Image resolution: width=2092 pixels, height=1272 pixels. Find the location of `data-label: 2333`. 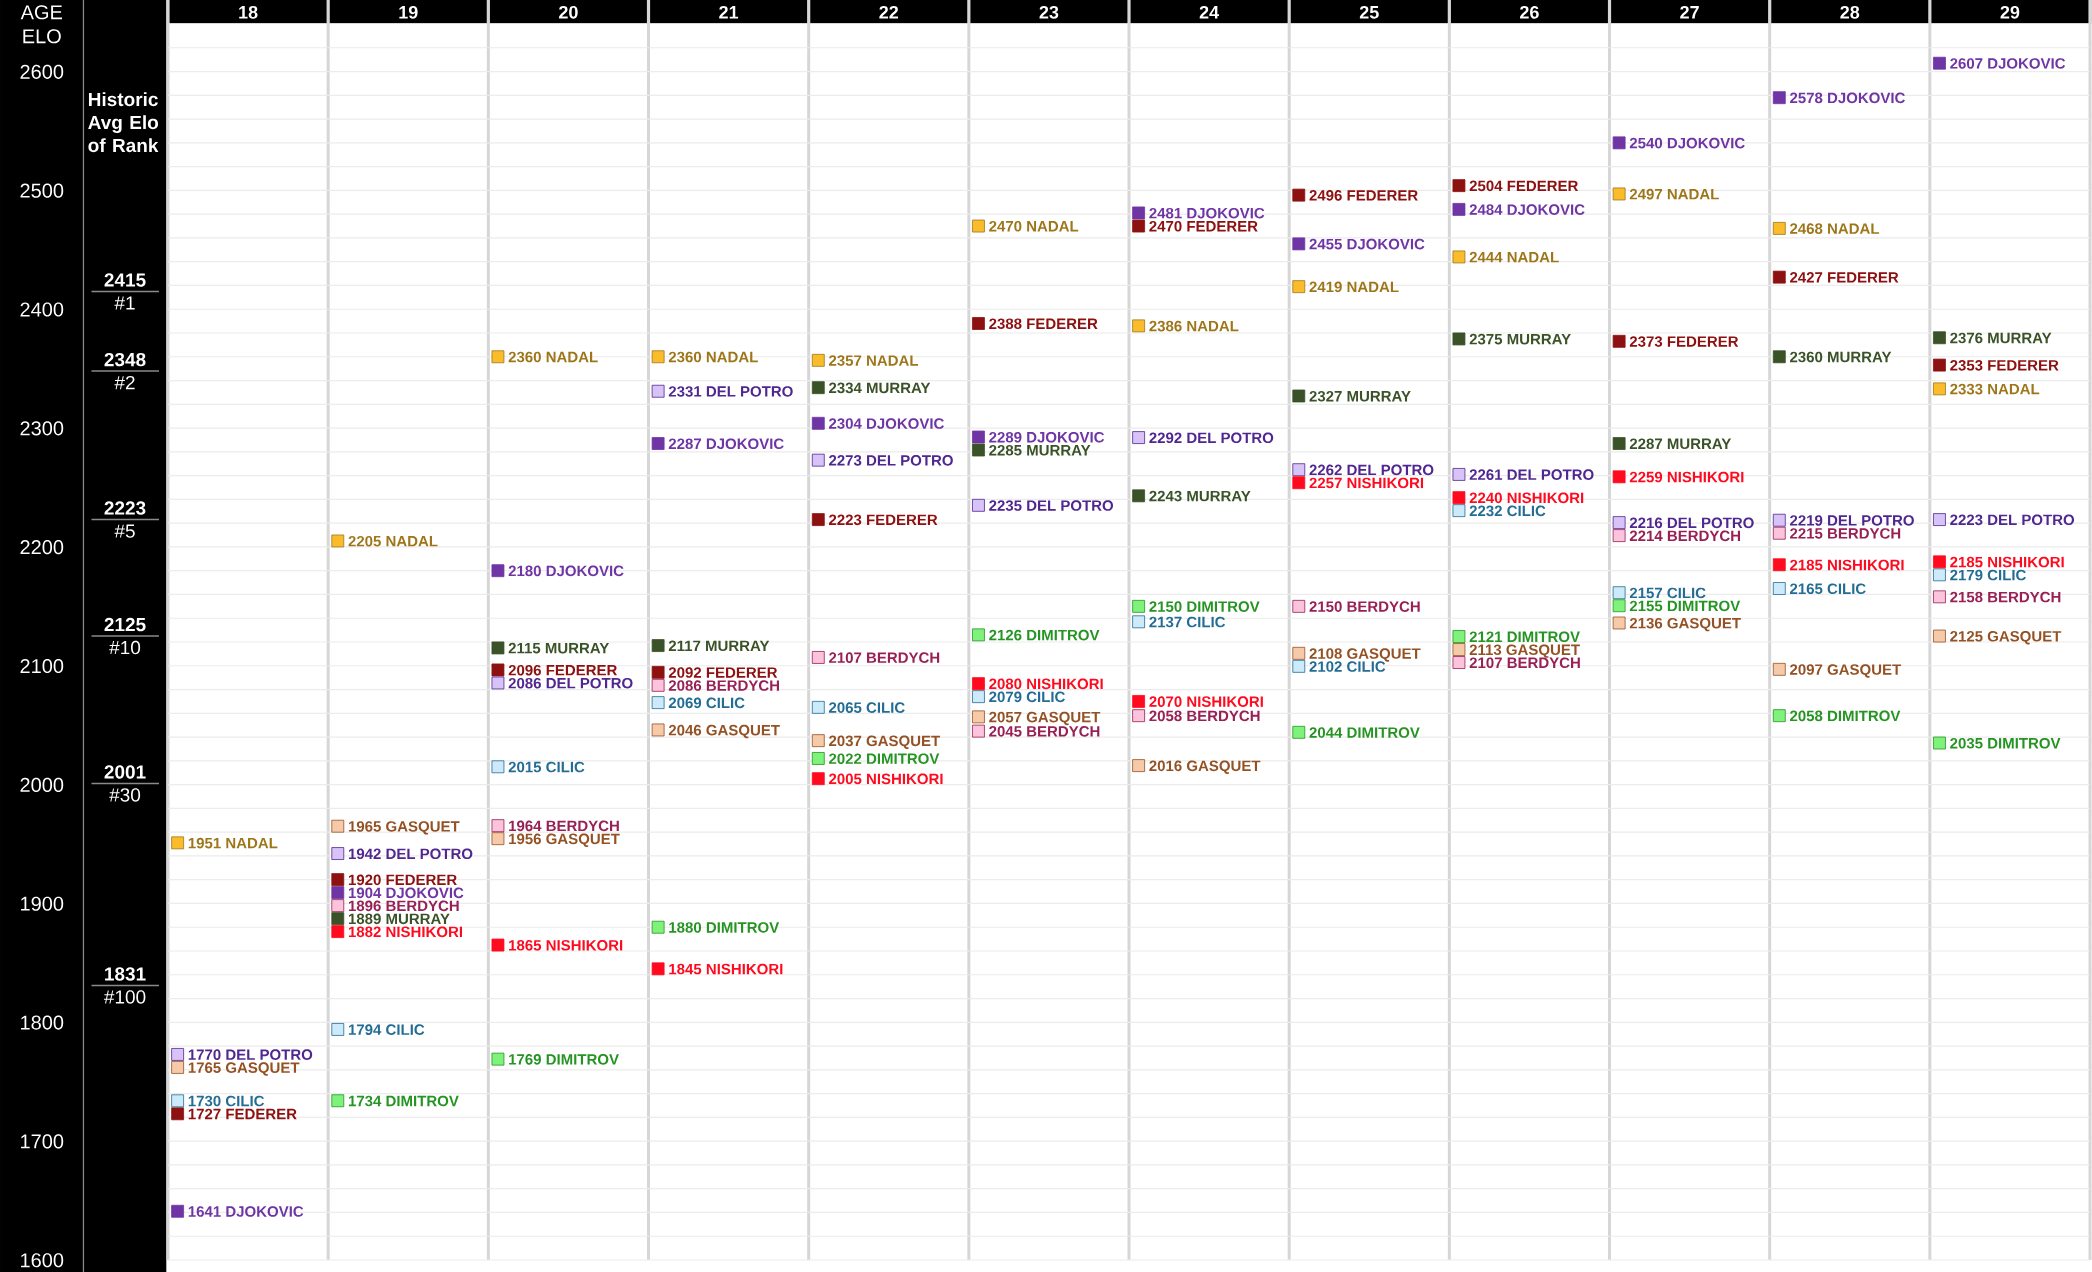

data-label: 2333 is located at coordinates (1966, 389).